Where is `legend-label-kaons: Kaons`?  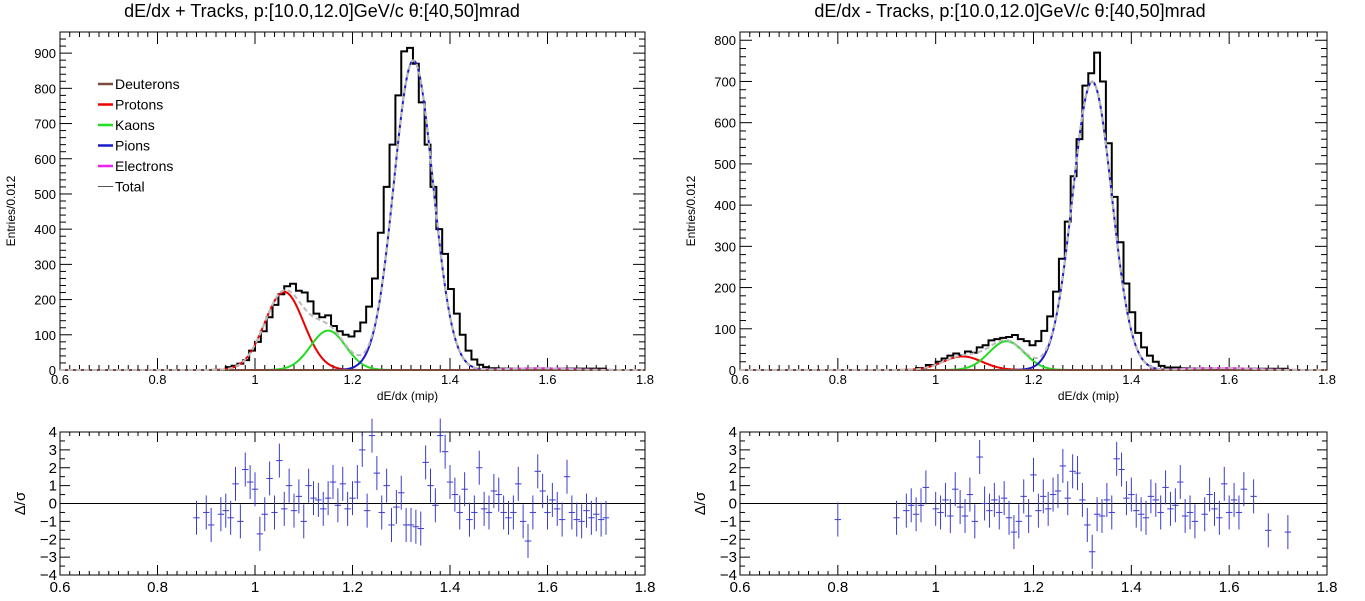
legend-label-kaons: Kaons is located at coordinates (135, 125).